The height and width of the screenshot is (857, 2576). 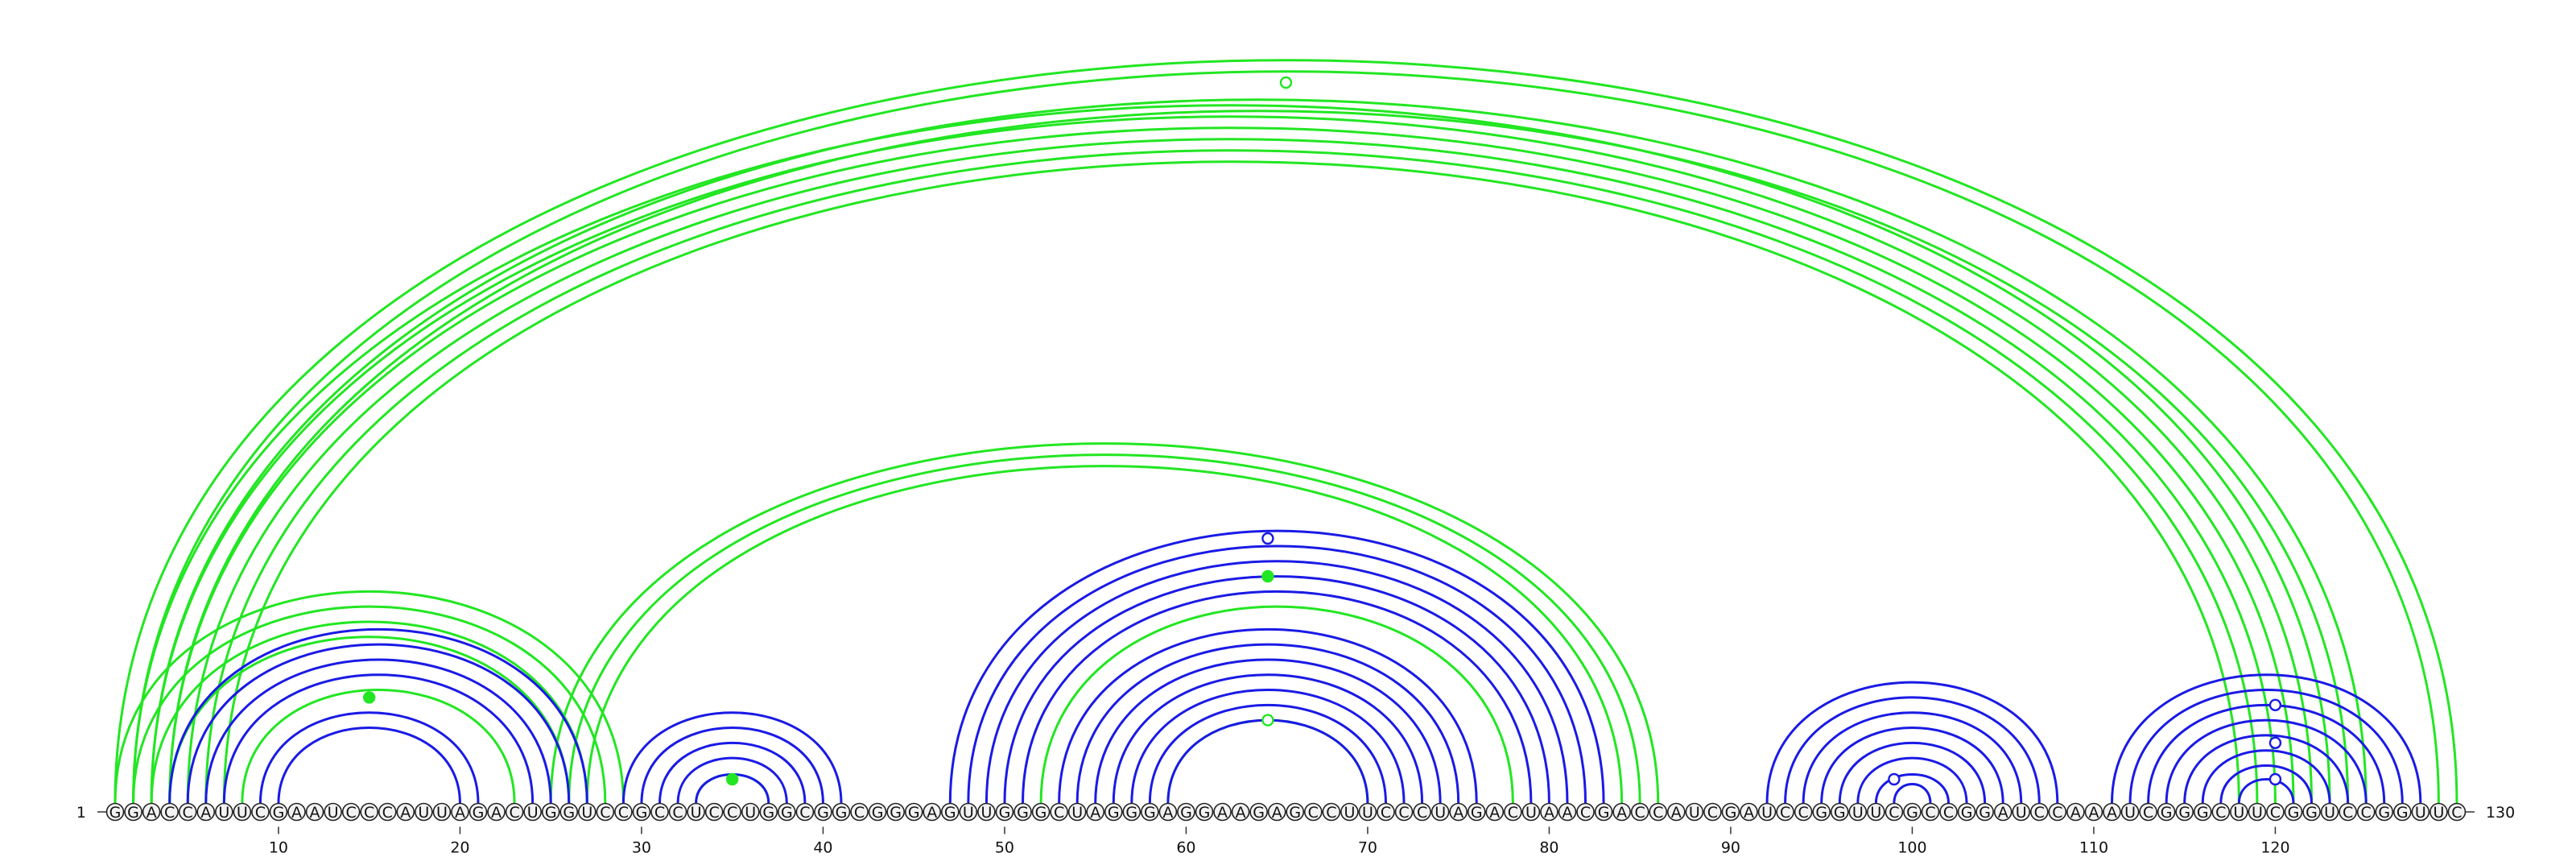 I want to click on axis-tick-label: 110, so click(x=2093, y=848).